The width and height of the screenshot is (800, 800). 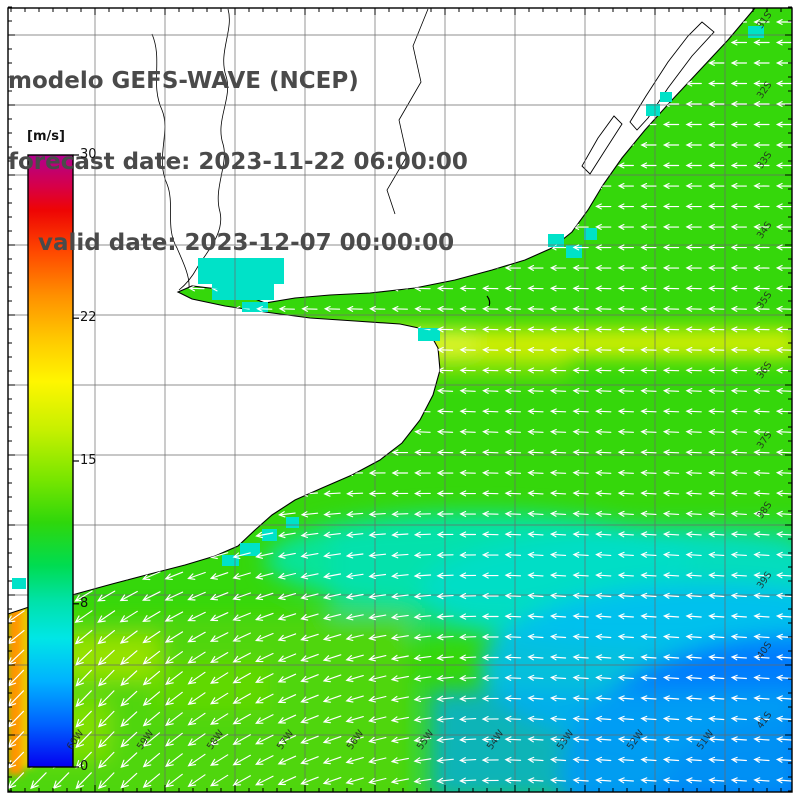 What do you see at coordinates (84, 766) in the screenshot?
I see `colorbar-tick-0: 0` at bounding box center [84, 766].